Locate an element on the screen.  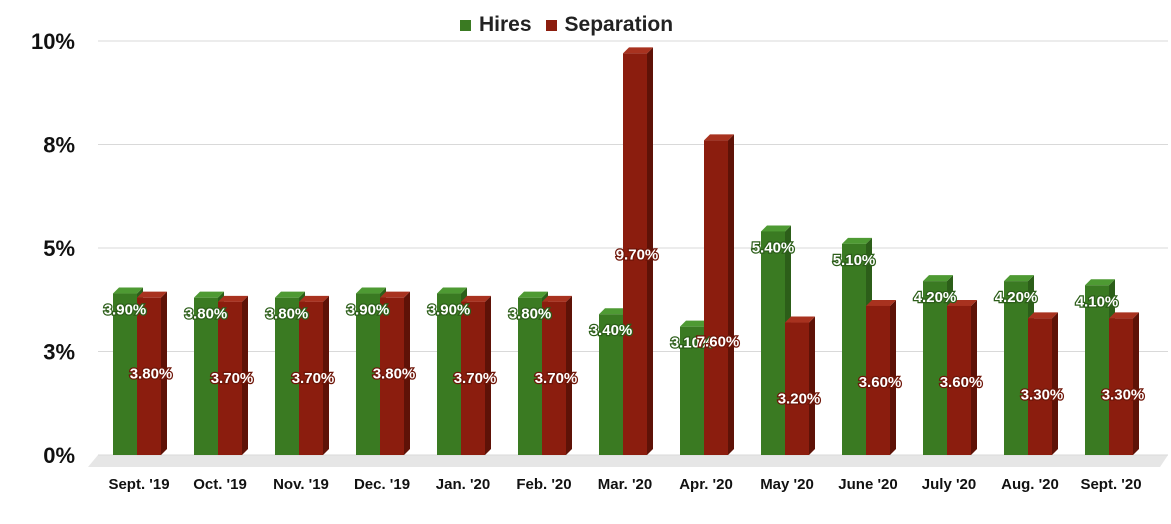
legend-label-separation: Separation is located at coordinates (619, 24).